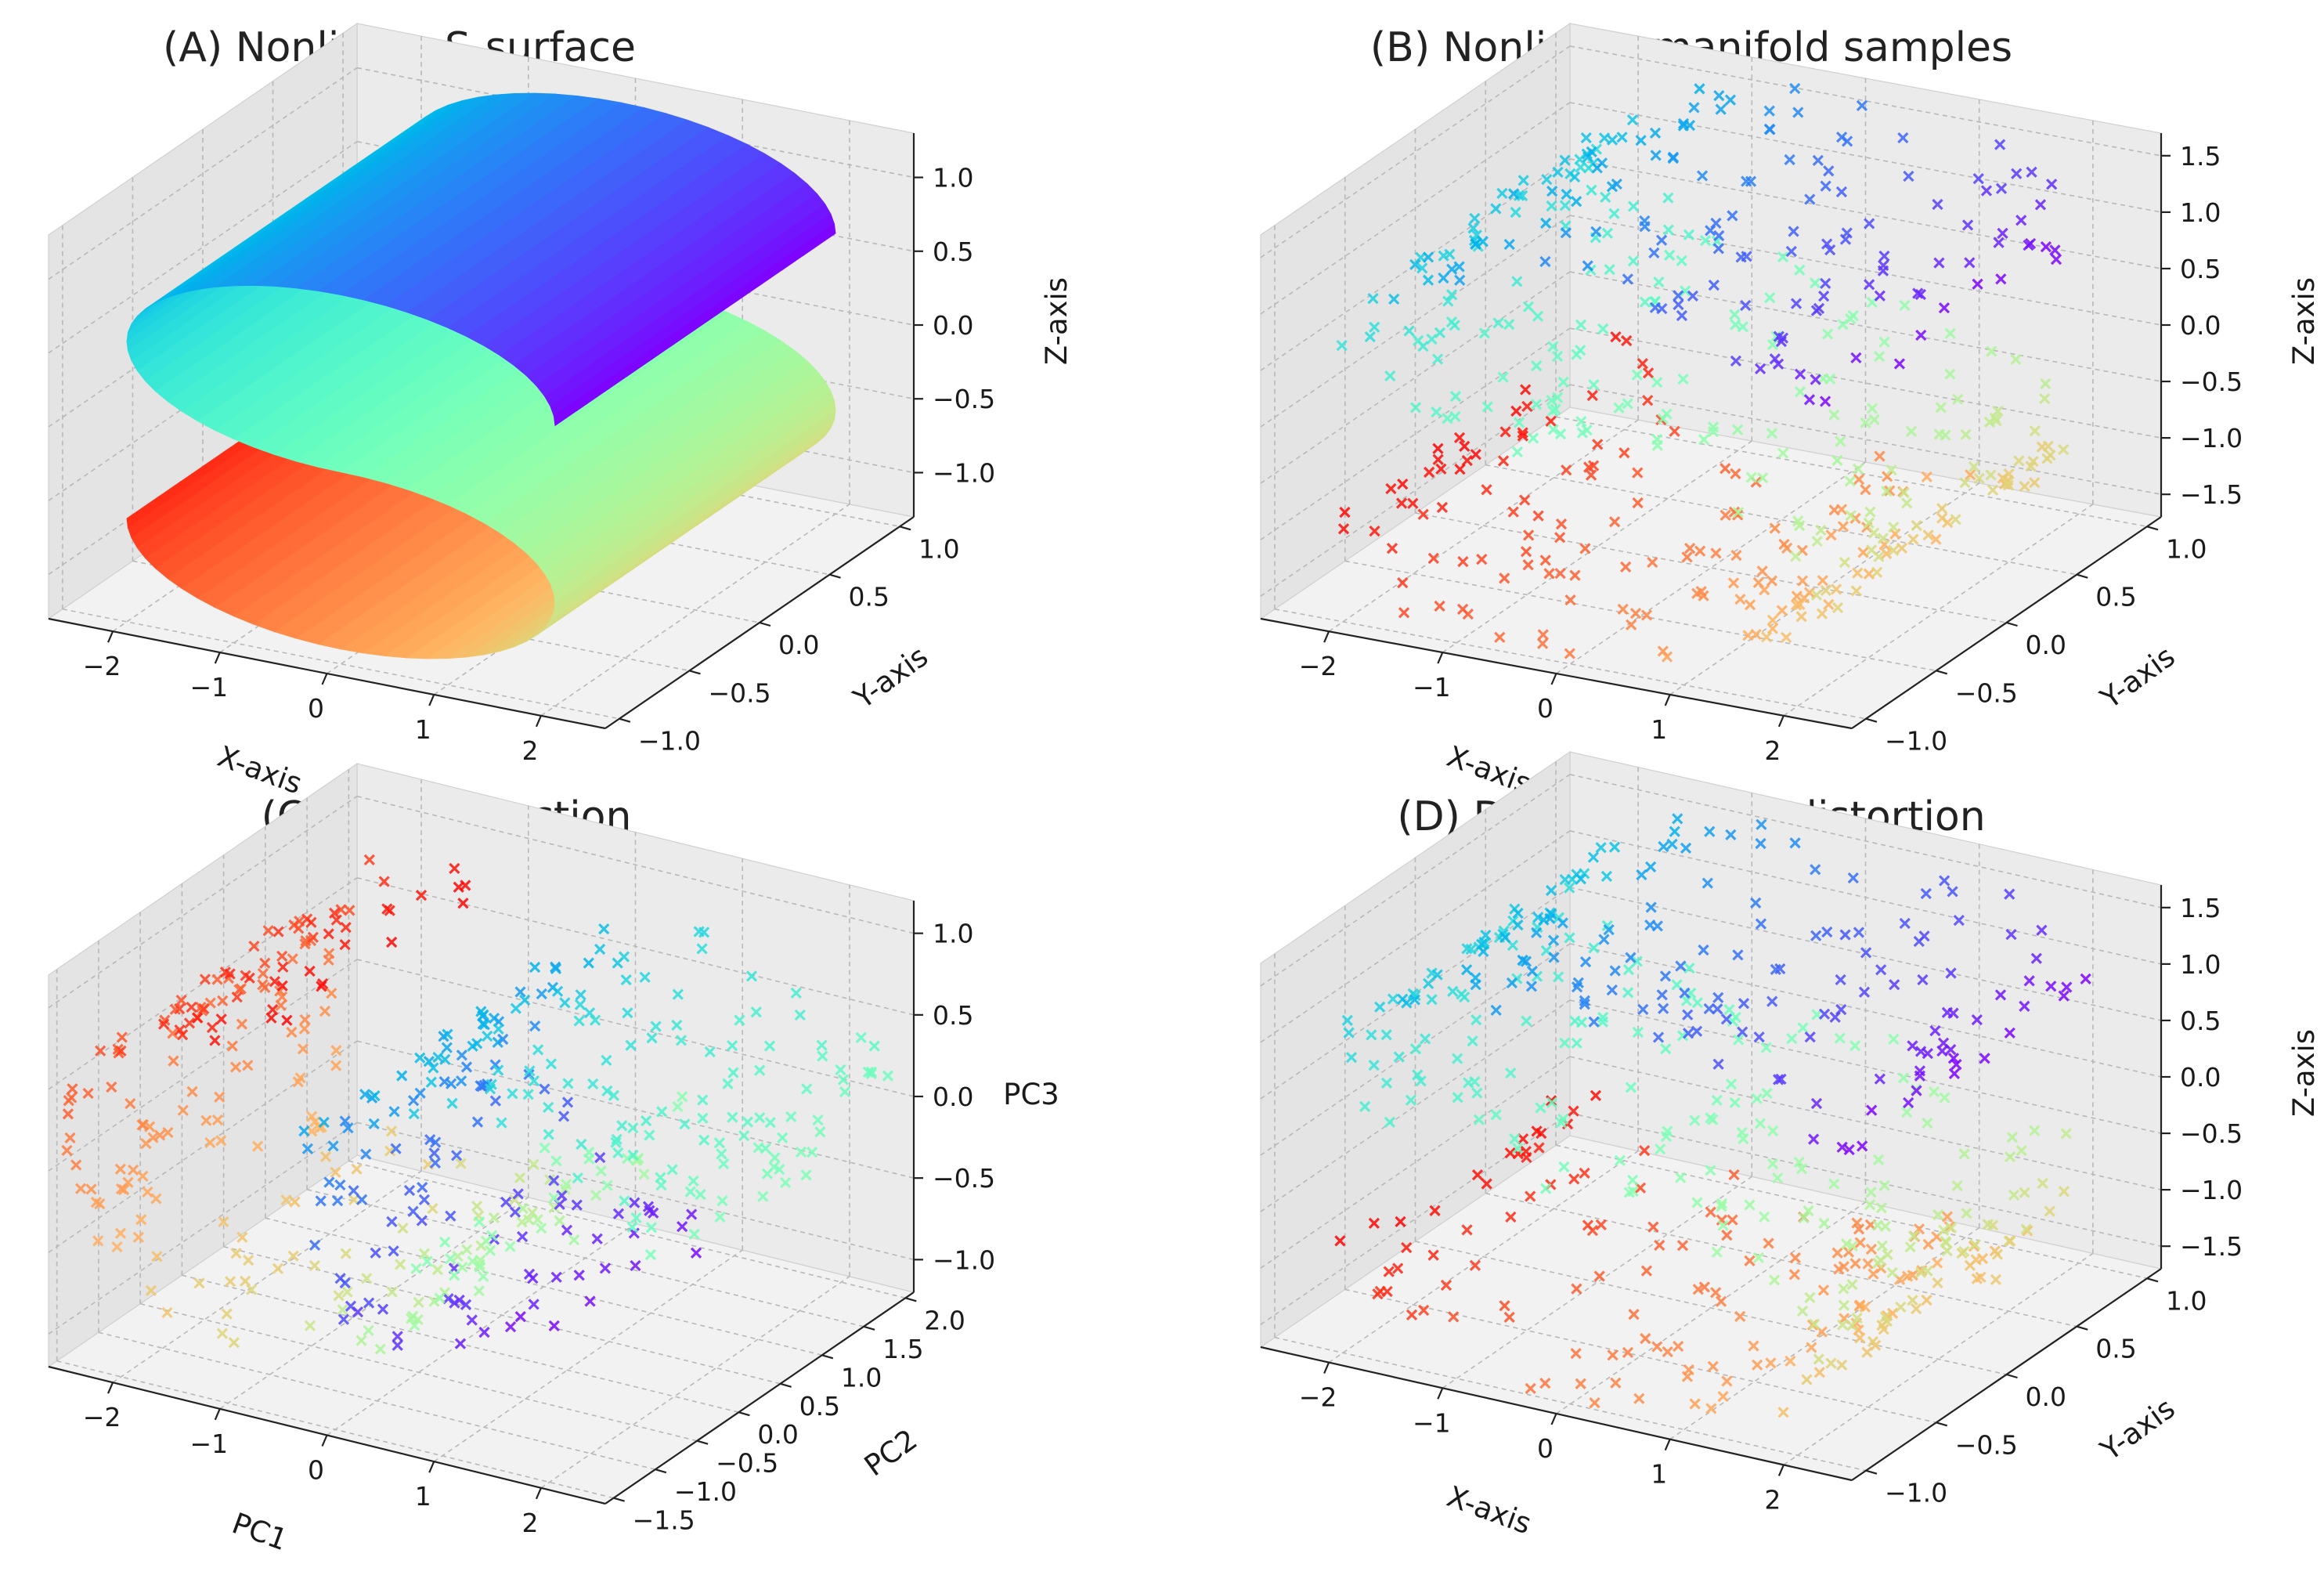 The height and width of the screenshot is (1575, 2324). Describe the element at coordinates (2046, 645) in the screenshot. I see `y-tick-label: 0.0` at that location.